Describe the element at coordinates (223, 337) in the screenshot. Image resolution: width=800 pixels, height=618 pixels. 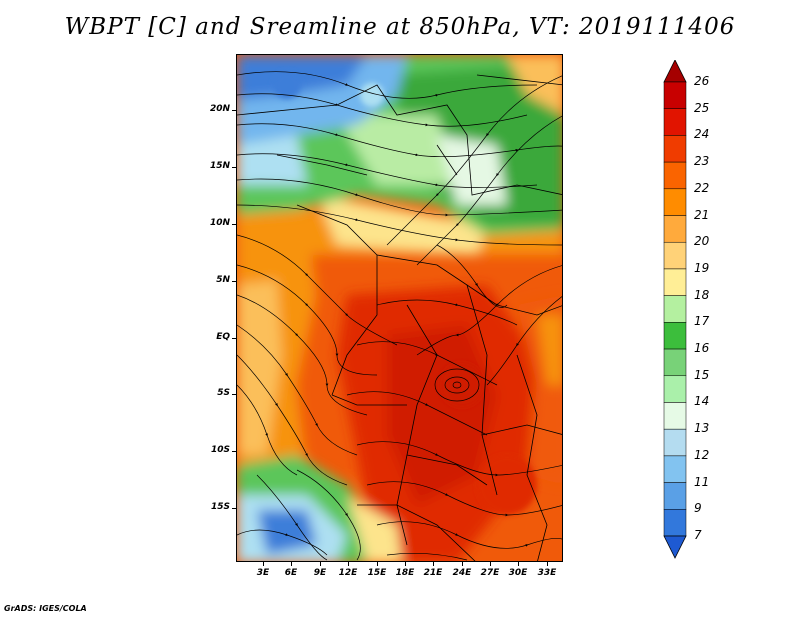
I see `lat-label-eq: EQ` at that location.